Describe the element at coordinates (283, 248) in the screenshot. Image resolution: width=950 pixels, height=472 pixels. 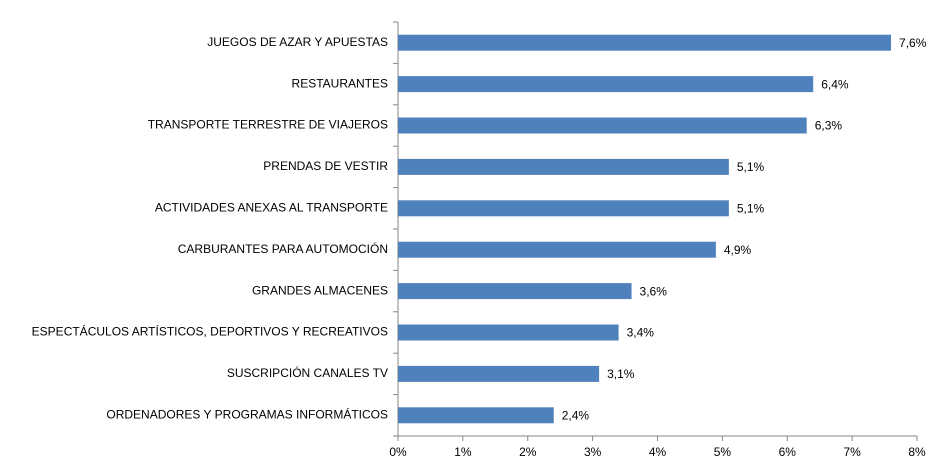
I see `y-tick-label: CARBURANTES PARA AUTOMOCIÓN` at that location.